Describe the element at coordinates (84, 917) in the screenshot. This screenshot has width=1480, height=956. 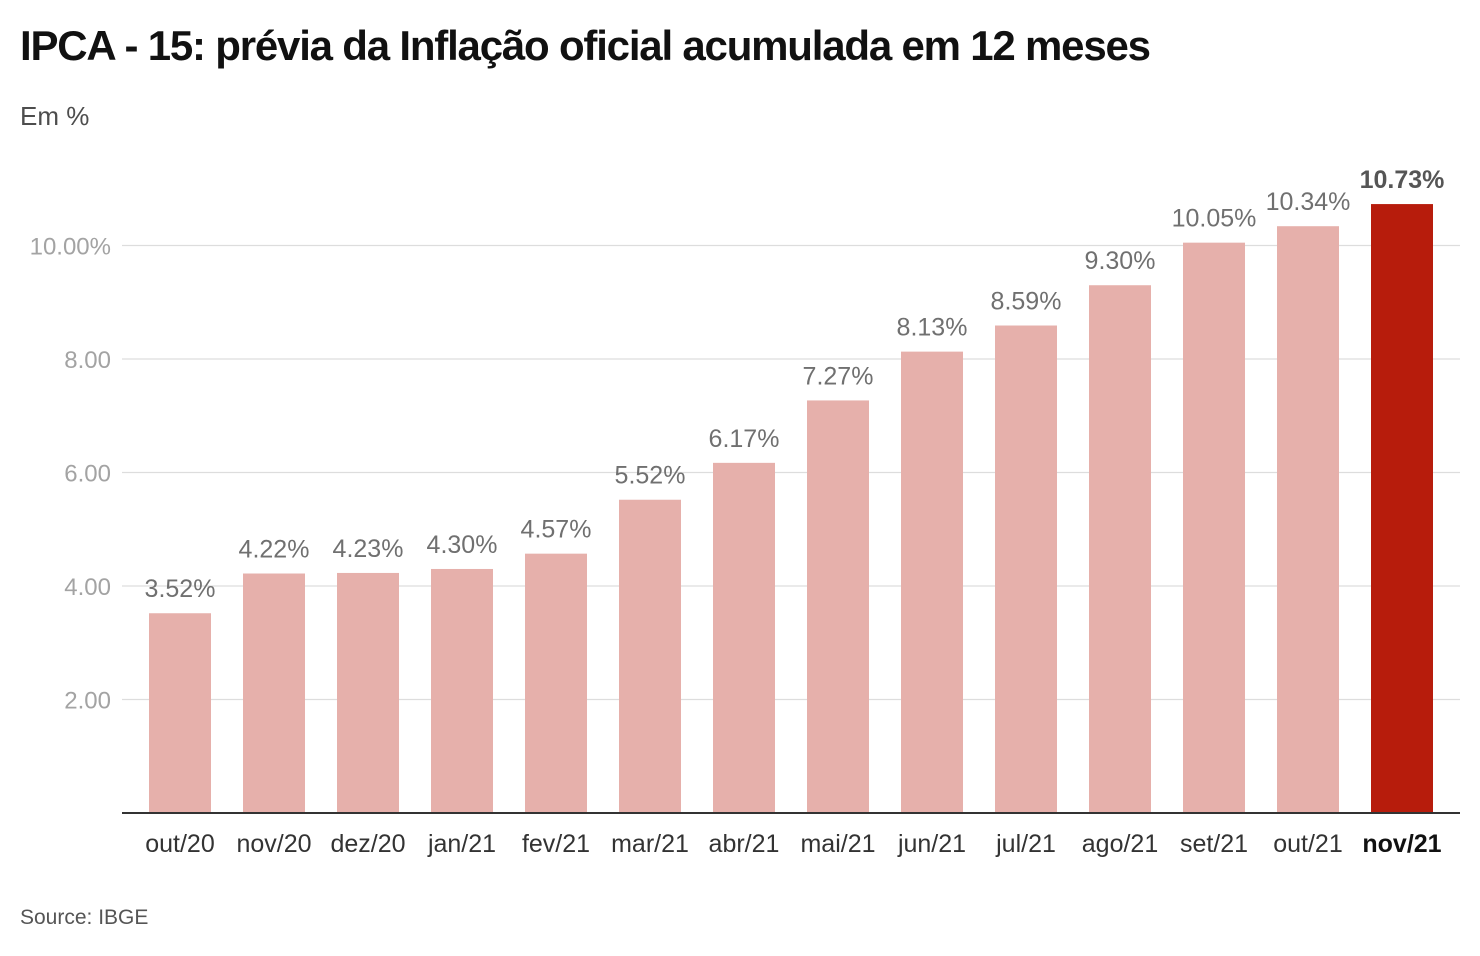
I see `source-note: Source: IBGE` at that location.